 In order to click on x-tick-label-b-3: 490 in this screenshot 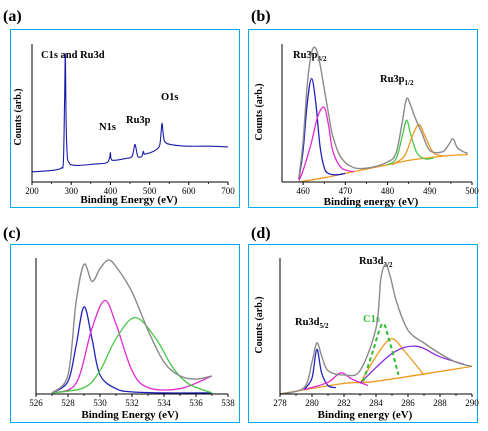, I will do `click(430, 191)`.